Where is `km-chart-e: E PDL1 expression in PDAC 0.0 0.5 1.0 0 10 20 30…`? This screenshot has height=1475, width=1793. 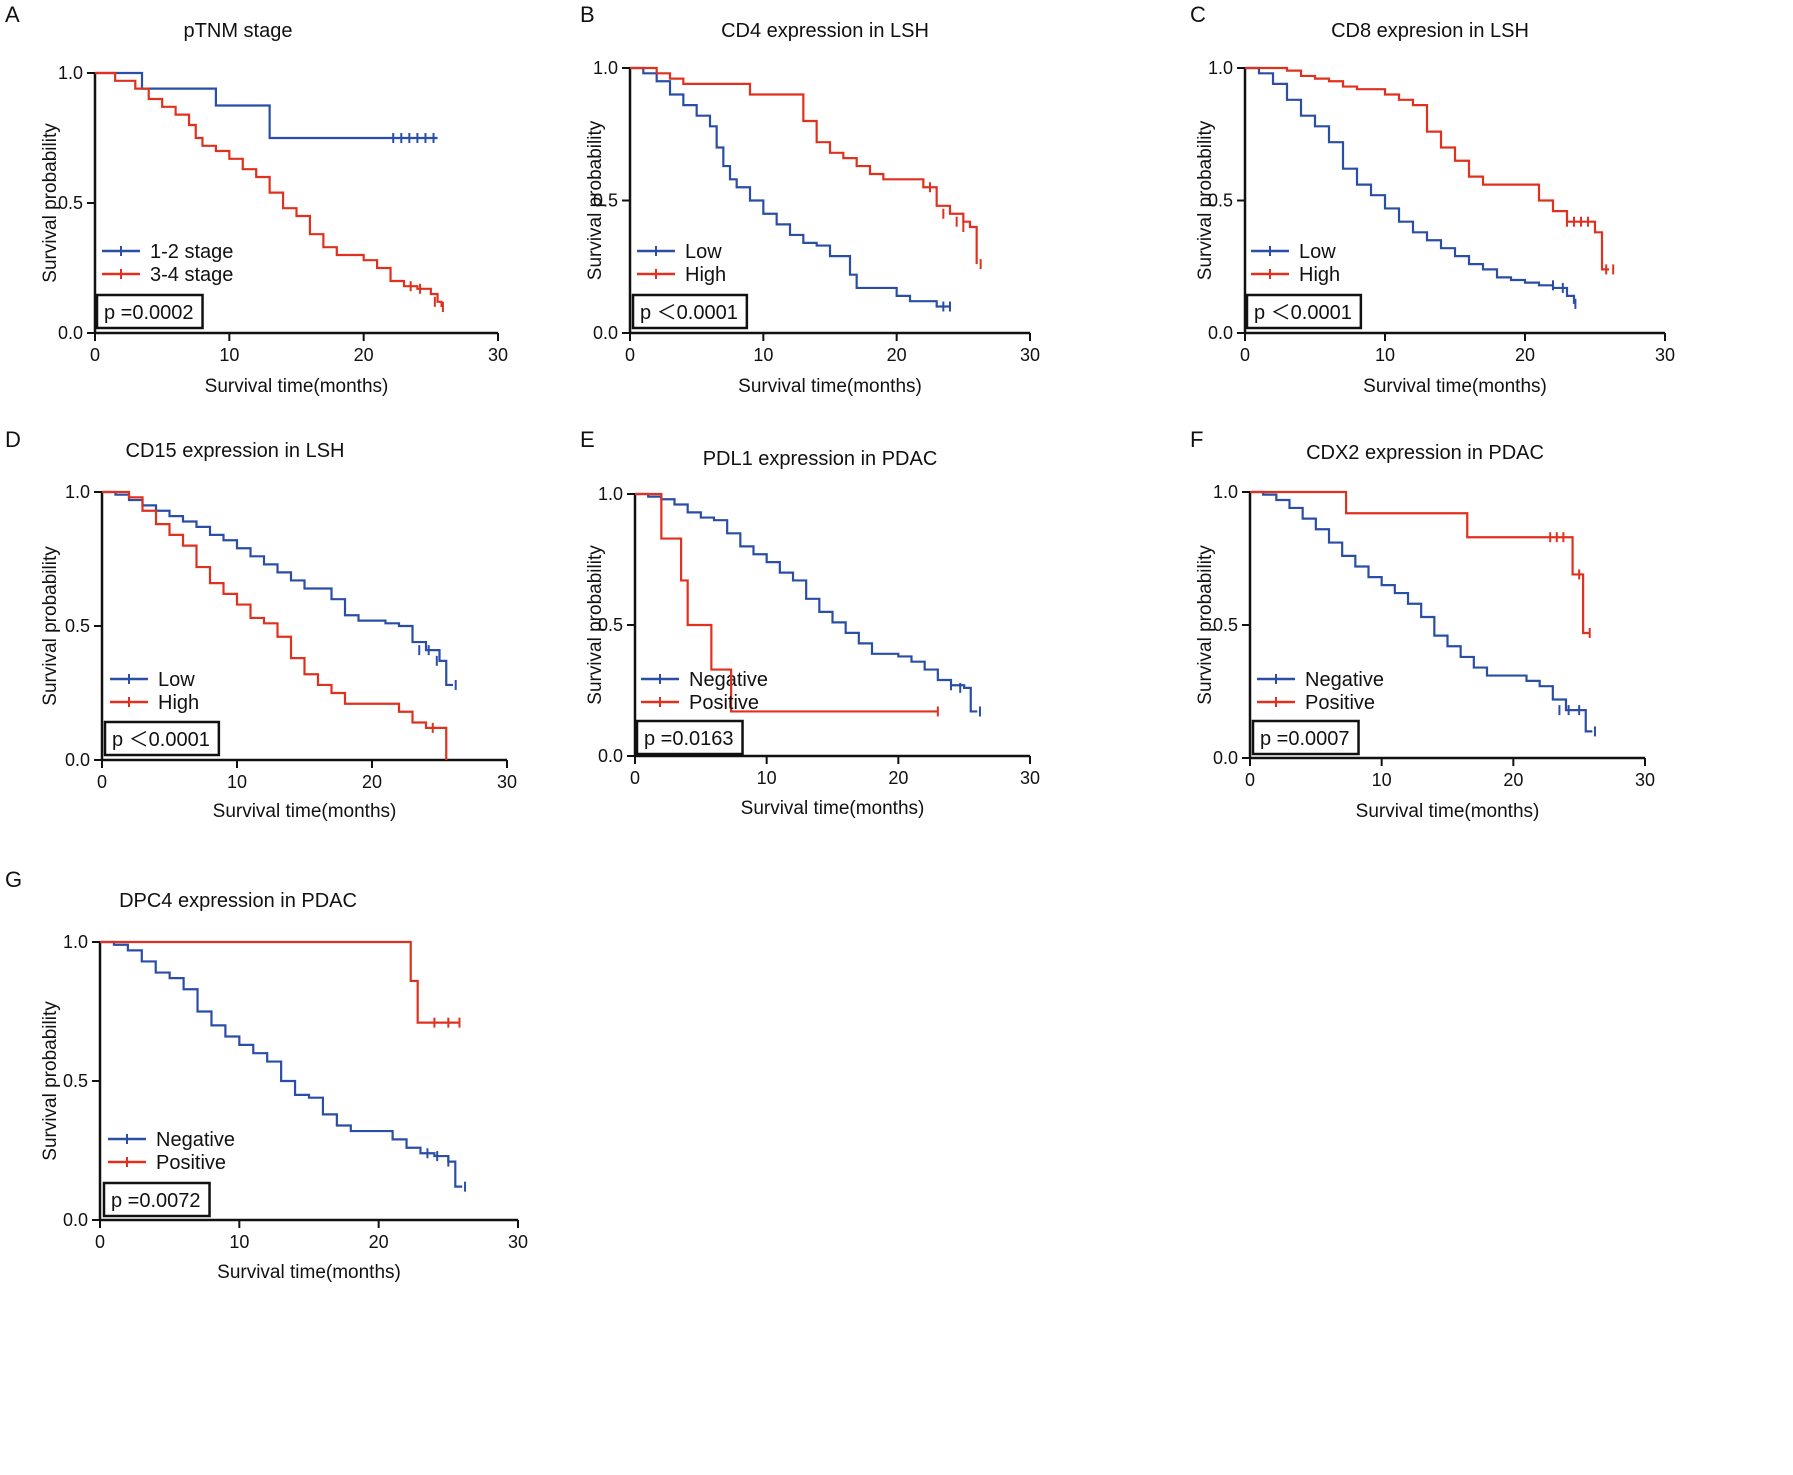 km-chart-e: E PDL1 expression in PDAC 0.0 0.5 1.0 0 10 20 30… is located at coordinates (810, 623).